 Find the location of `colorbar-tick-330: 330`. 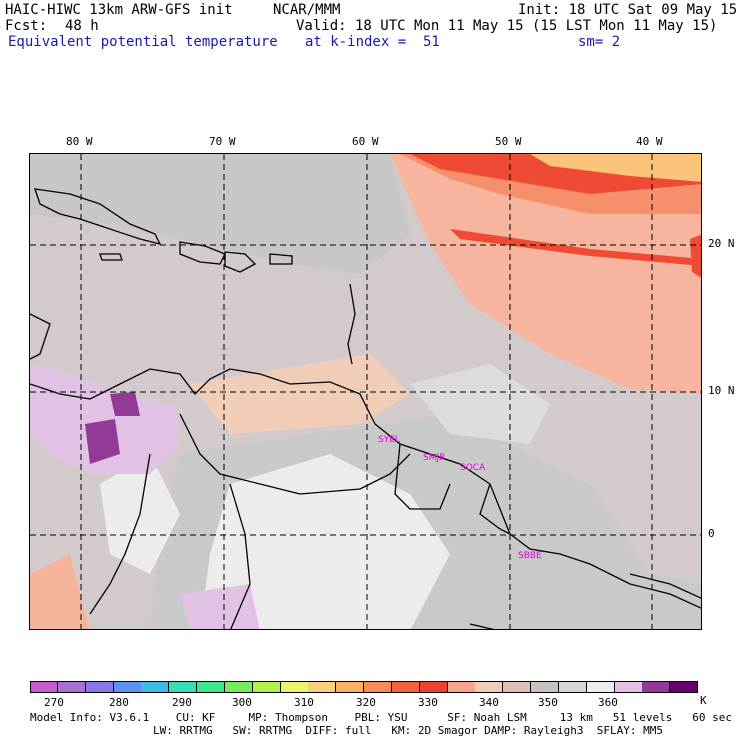

colorbar-tick-330: 330 is located at coordinates (428, 702).